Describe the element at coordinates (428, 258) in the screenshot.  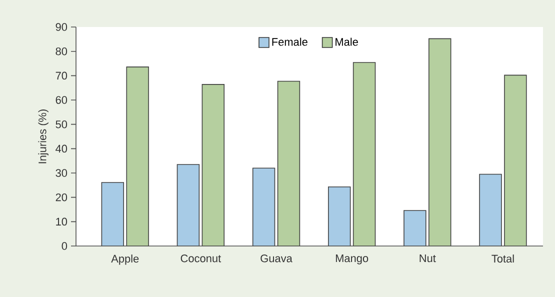
I see `x-tick-label: Nut` at that location.